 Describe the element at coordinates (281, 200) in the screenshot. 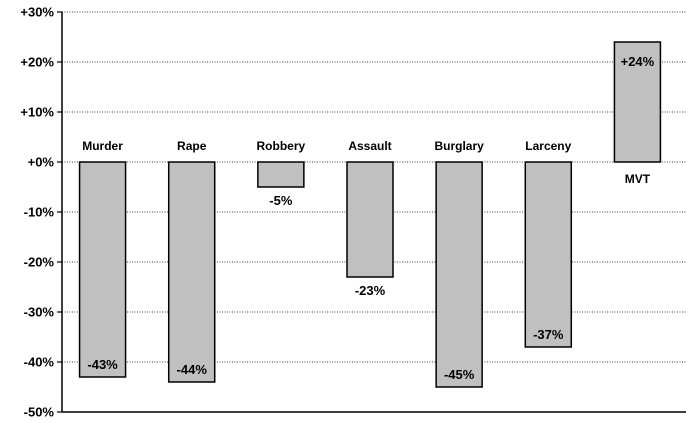

I see `data-label: -5%` at that location.